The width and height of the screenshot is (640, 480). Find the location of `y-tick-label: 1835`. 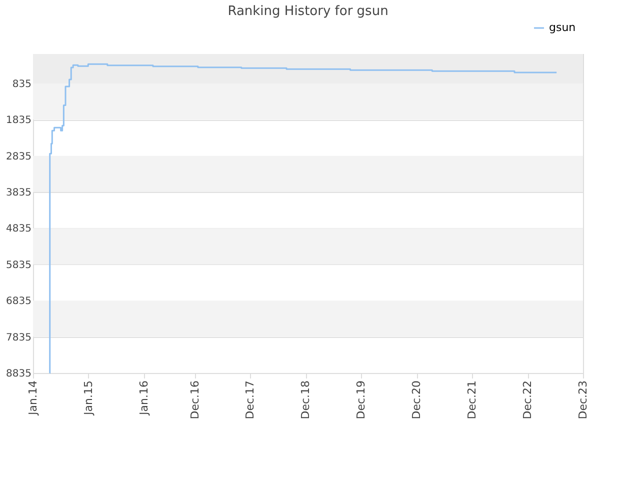

y-tick-label: 1835 is located at coordinates (19, 120).